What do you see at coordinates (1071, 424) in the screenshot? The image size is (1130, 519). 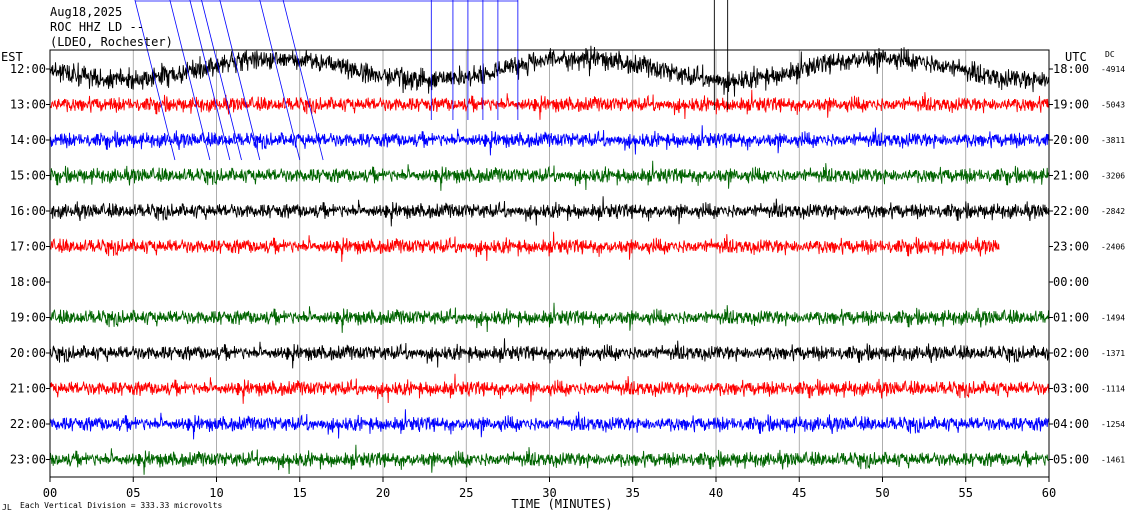 I see `utc-hour-label: 04:00` at bounding box center [1071, 424].